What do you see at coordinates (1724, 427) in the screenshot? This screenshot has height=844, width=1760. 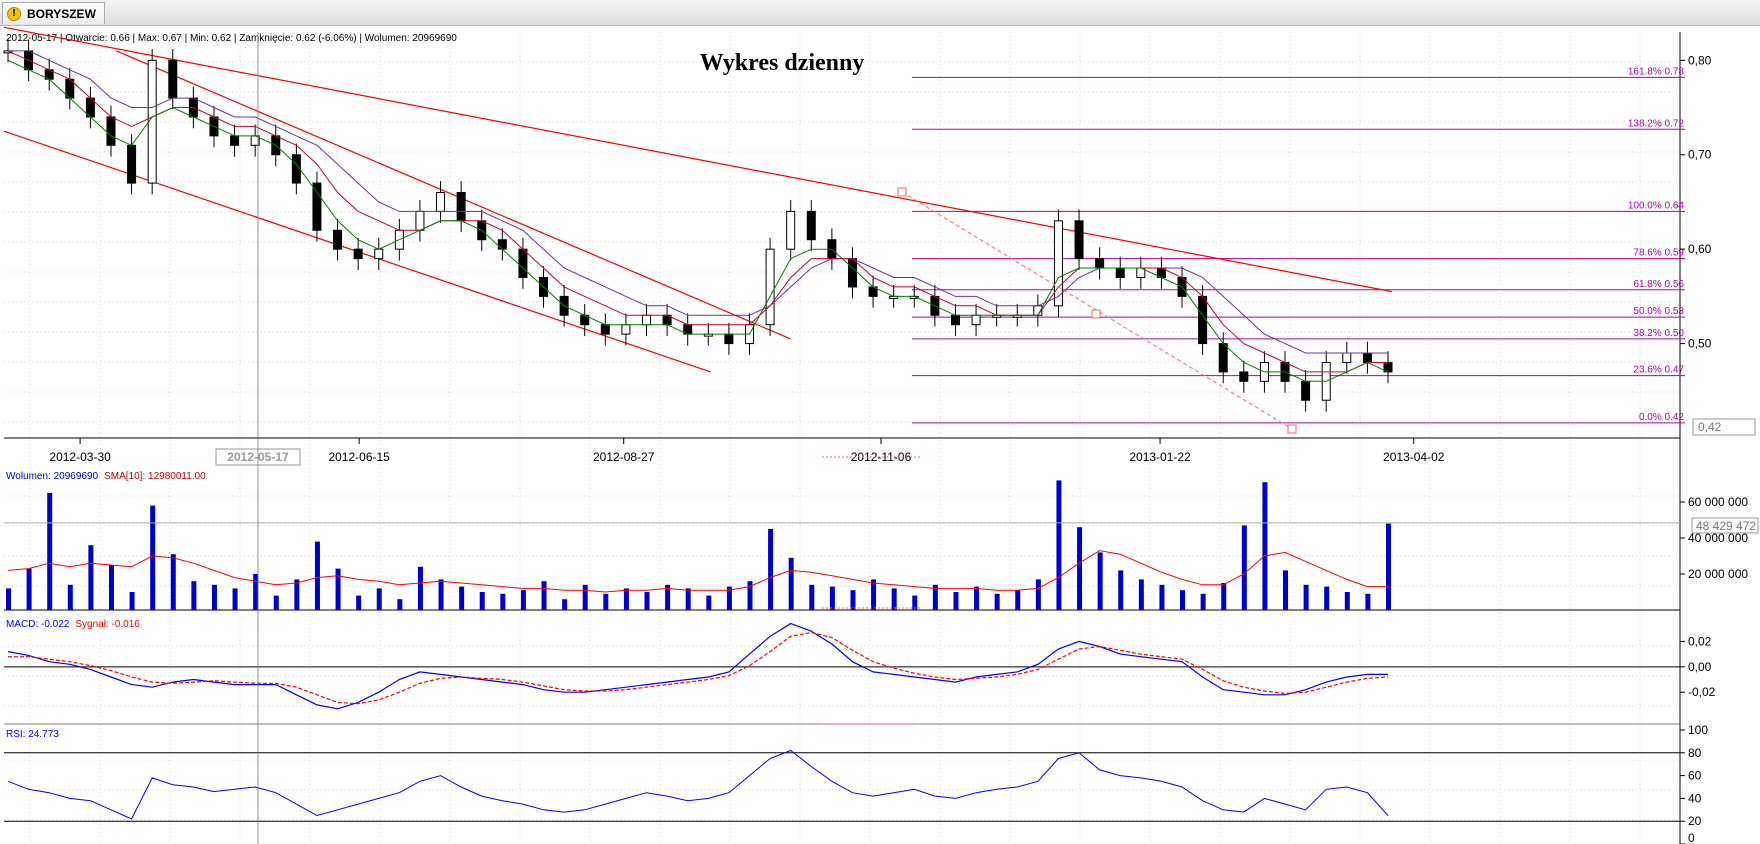 I see `last-price-box` at bounding box center [1724, 427].